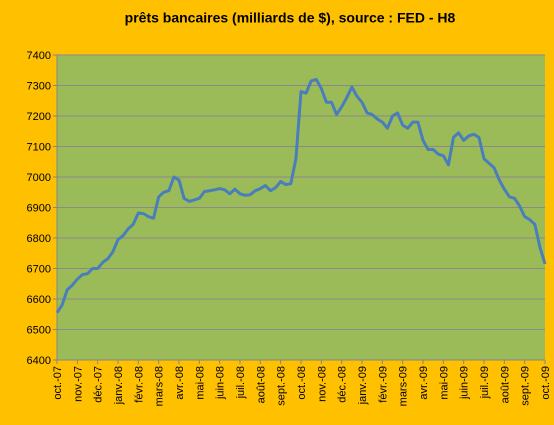 Image resolution: width=554 pixels, height=425 pixels. I want to click on x-tick-label: juin-09, so click(465, 383).